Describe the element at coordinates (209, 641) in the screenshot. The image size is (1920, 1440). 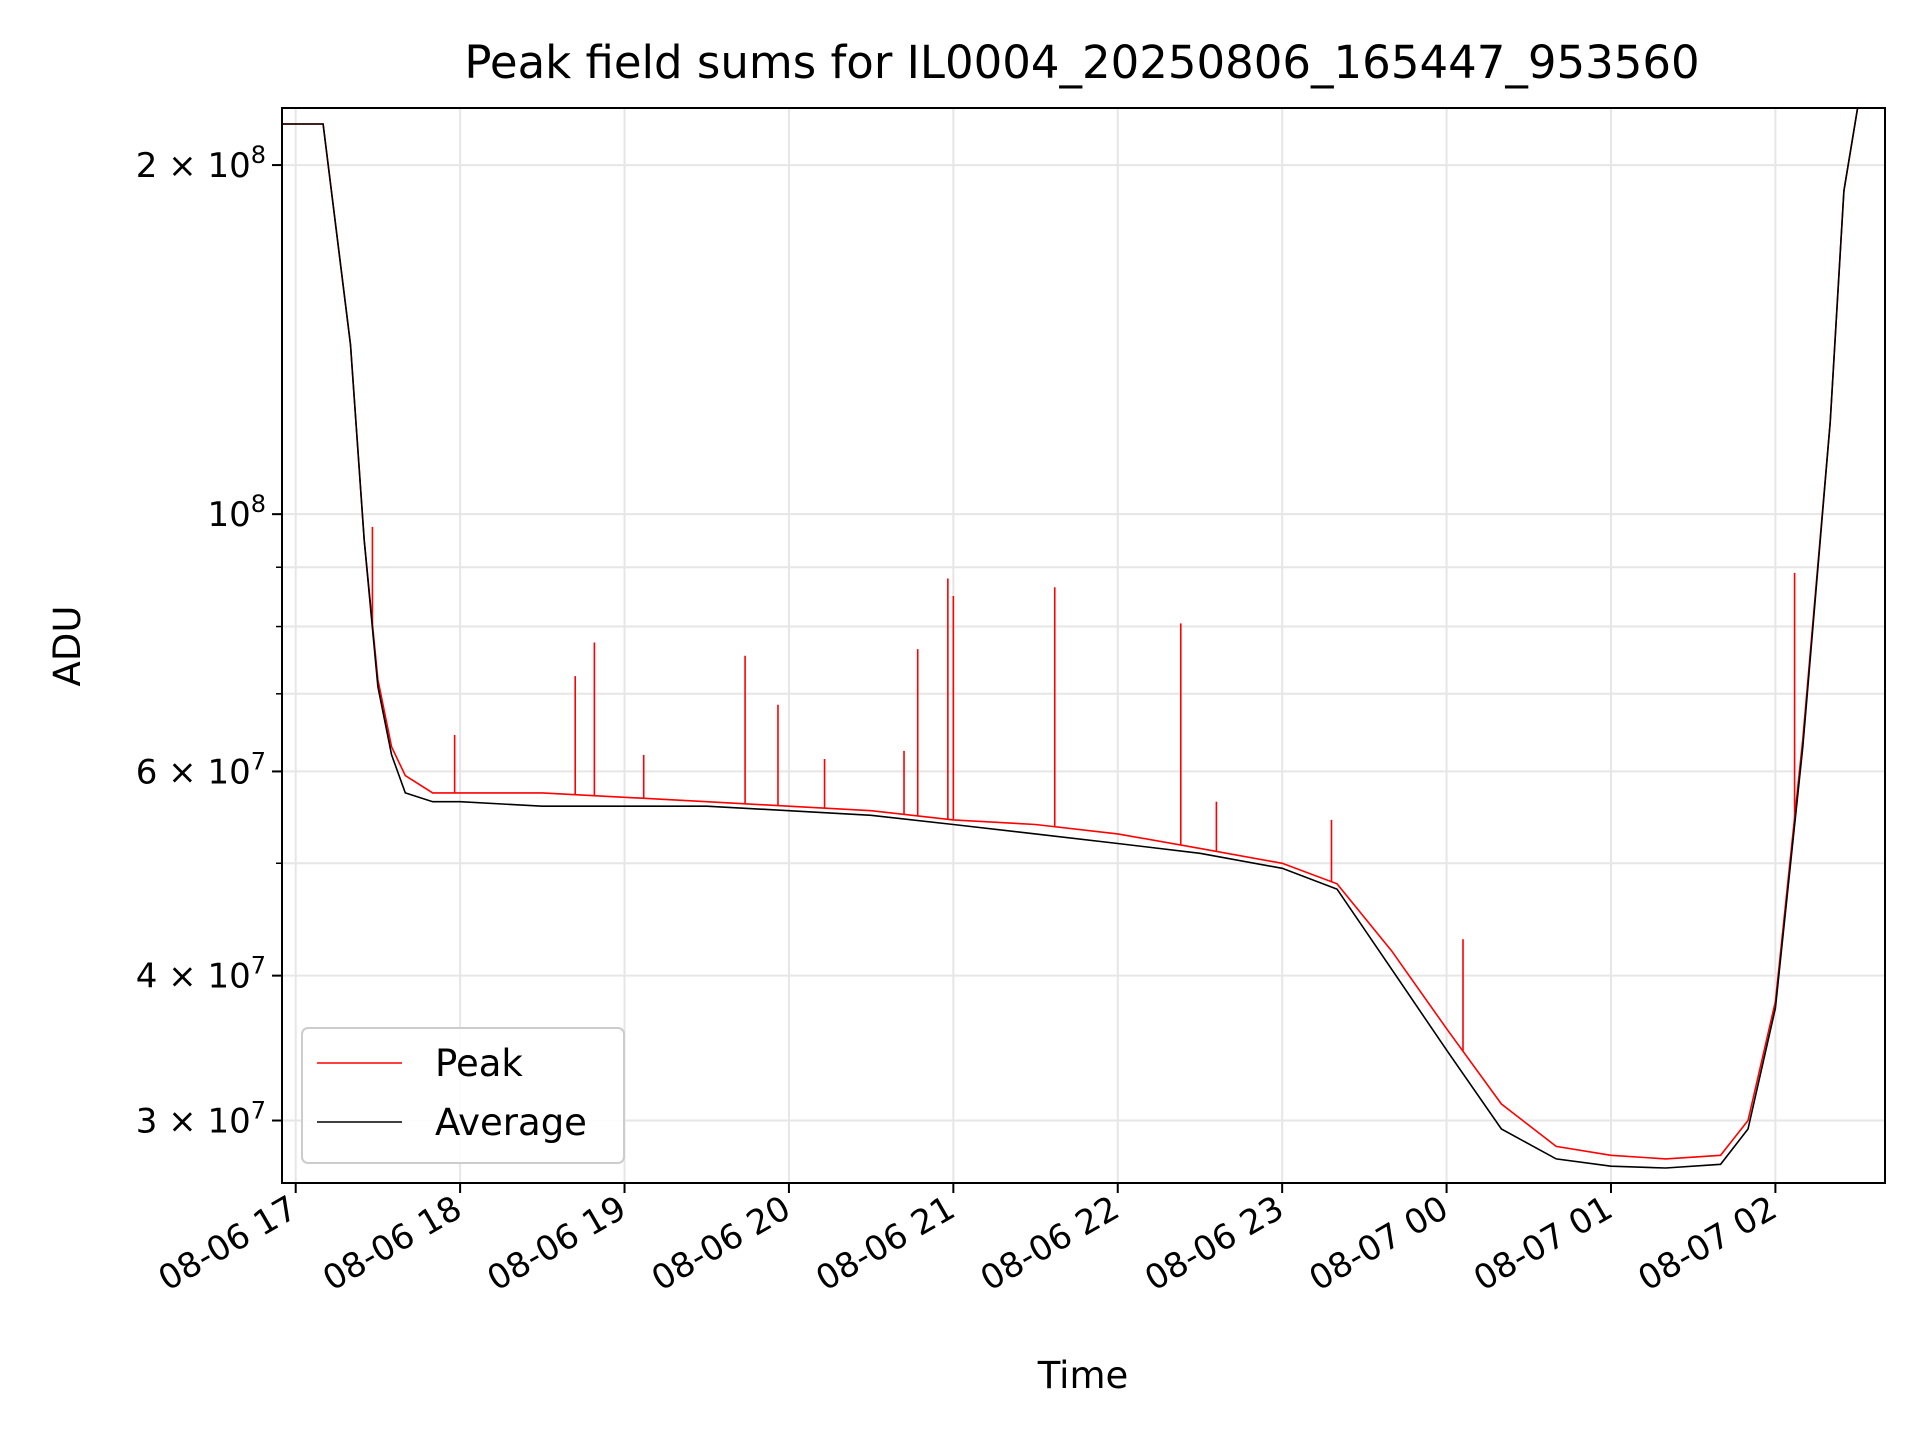
I see `y-axis: 3 × 107 4 × 107 6 × 107 108 2 × 108` at that location.